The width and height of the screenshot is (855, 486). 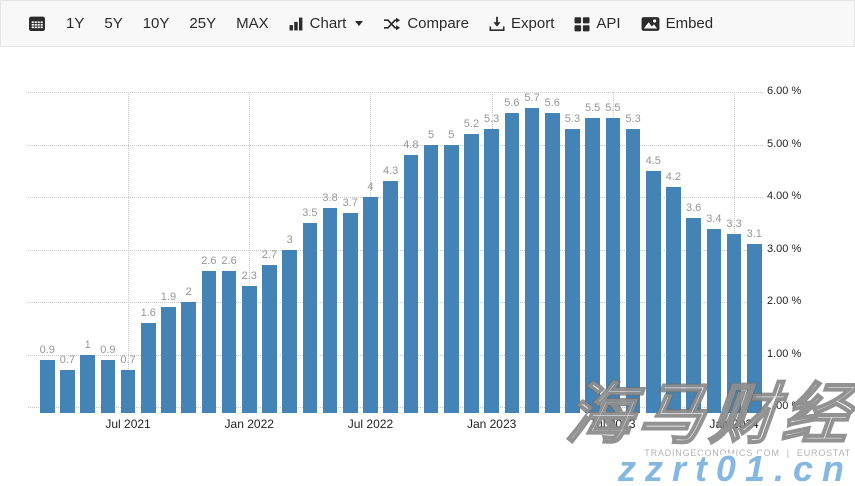 I want to click on bar-value-label: 3.8, so click(x=330, y=197).